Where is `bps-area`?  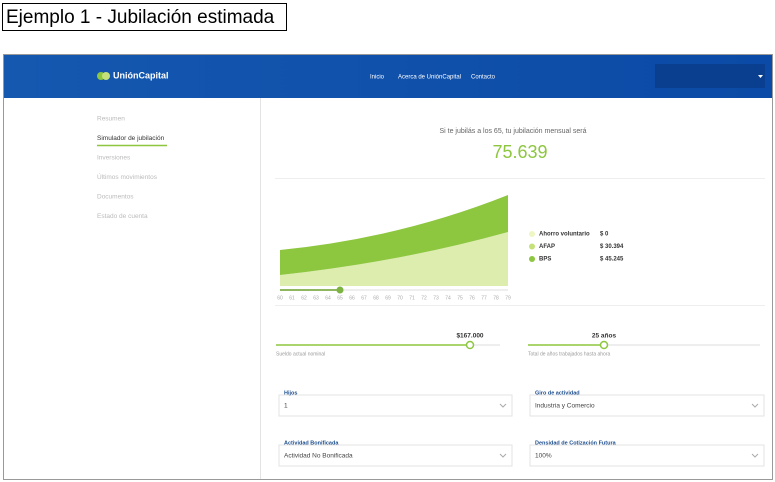
bps-area is located at coordinates (394, 235).